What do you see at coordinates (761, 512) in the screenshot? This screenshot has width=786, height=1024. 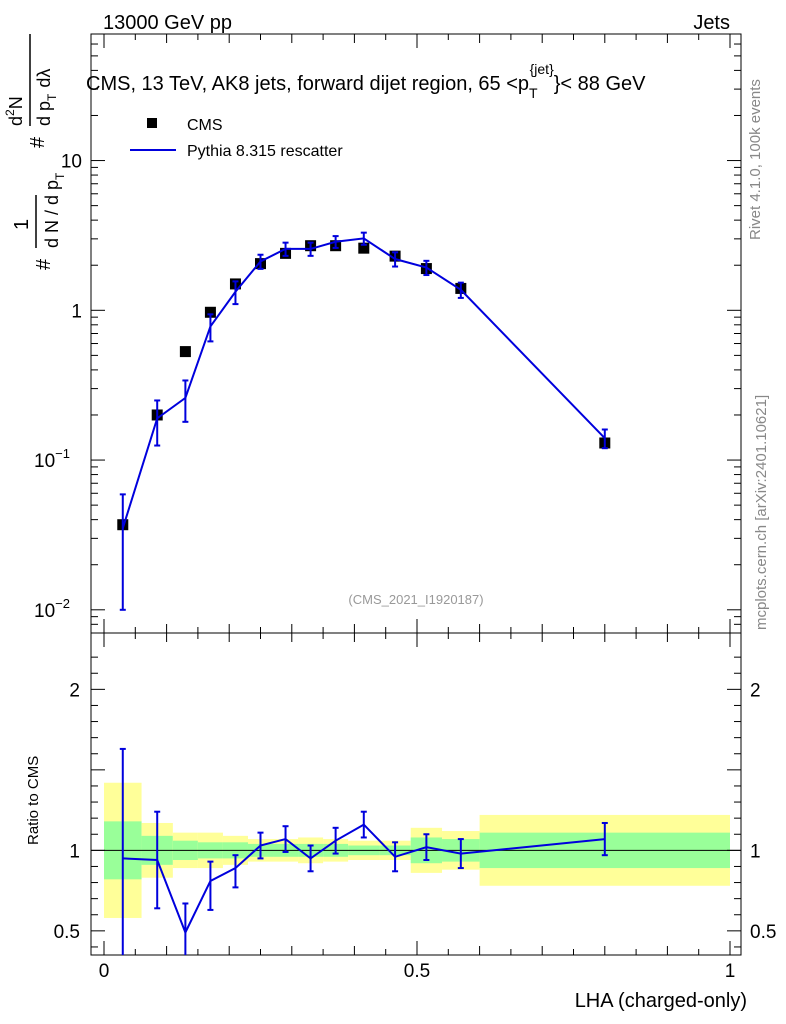 I see `mcplots-info: mcplots.cern.ch [arXiv:2401.10621]` at bounding box center [761, 512].